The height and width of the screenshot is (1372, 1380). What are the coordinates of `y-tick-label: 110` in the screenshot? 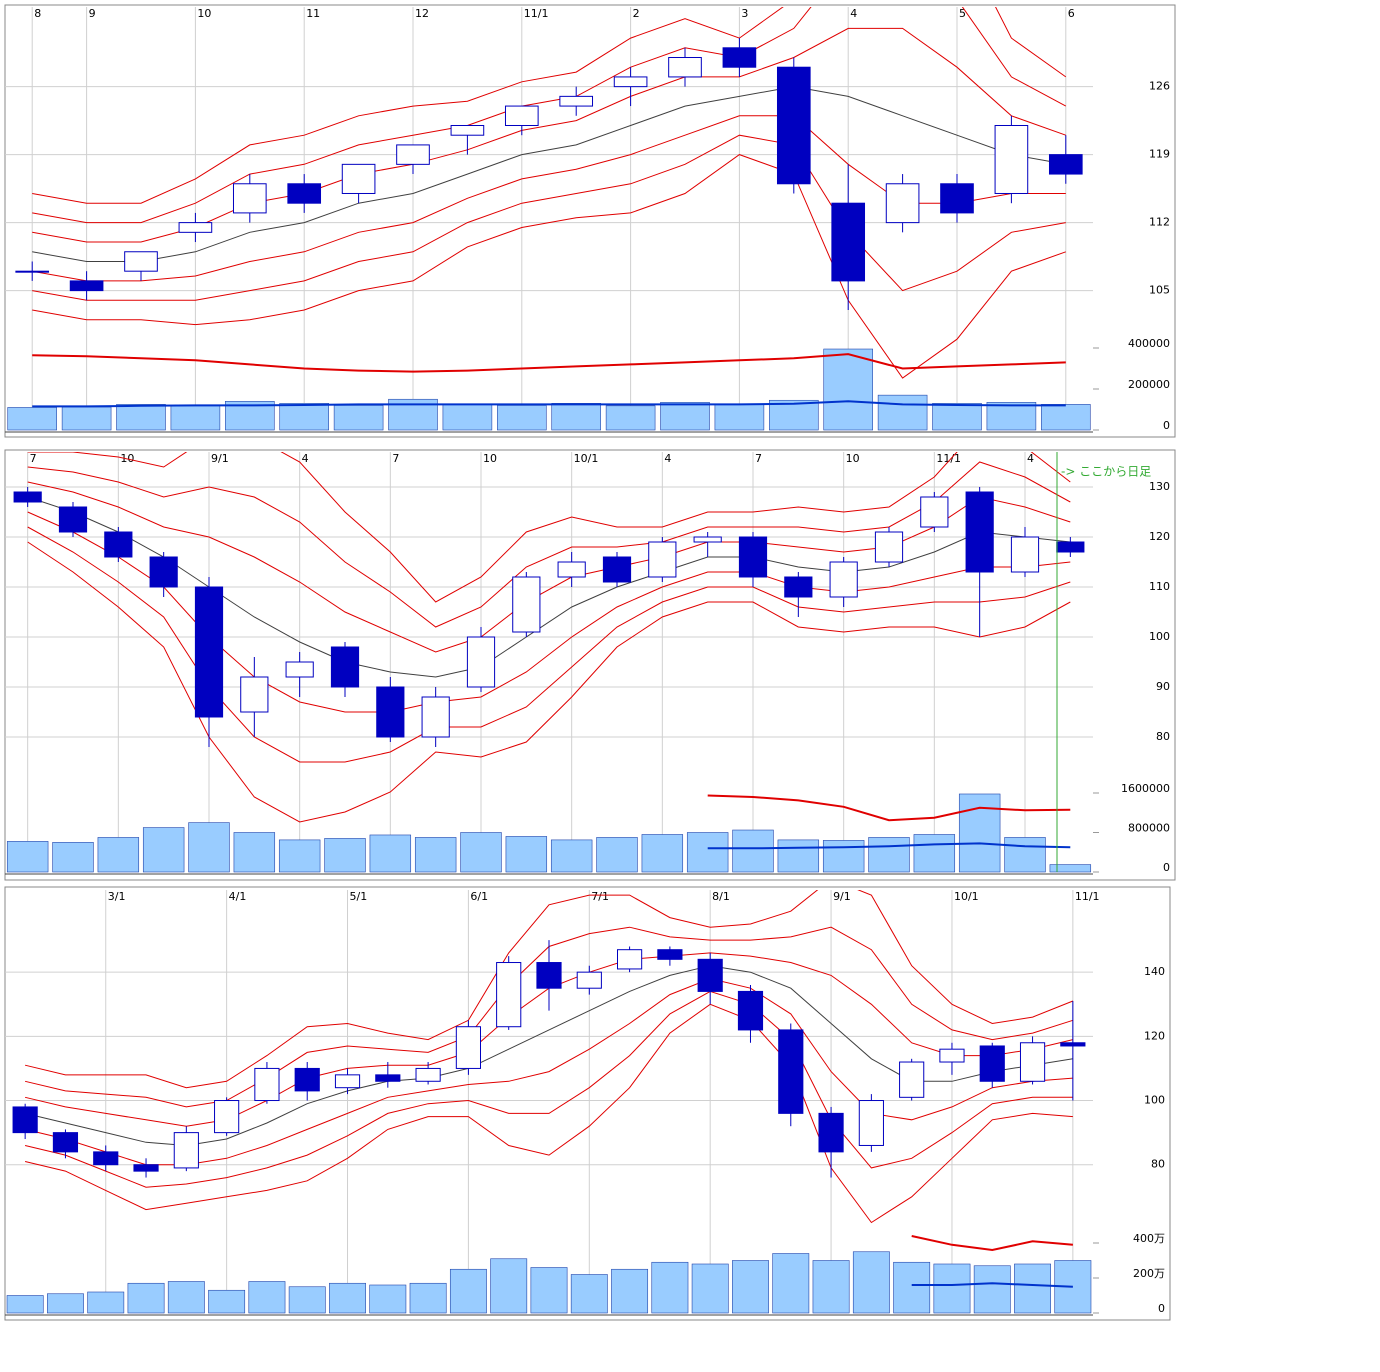 It's located at (1159, 586).